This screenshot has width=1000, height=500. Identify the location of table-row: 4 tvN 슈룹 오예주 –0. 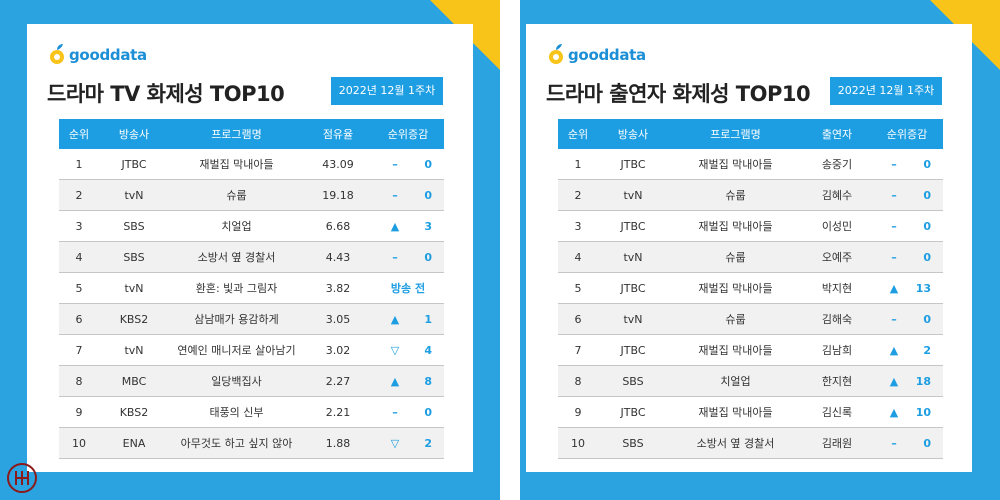
(750, 257).